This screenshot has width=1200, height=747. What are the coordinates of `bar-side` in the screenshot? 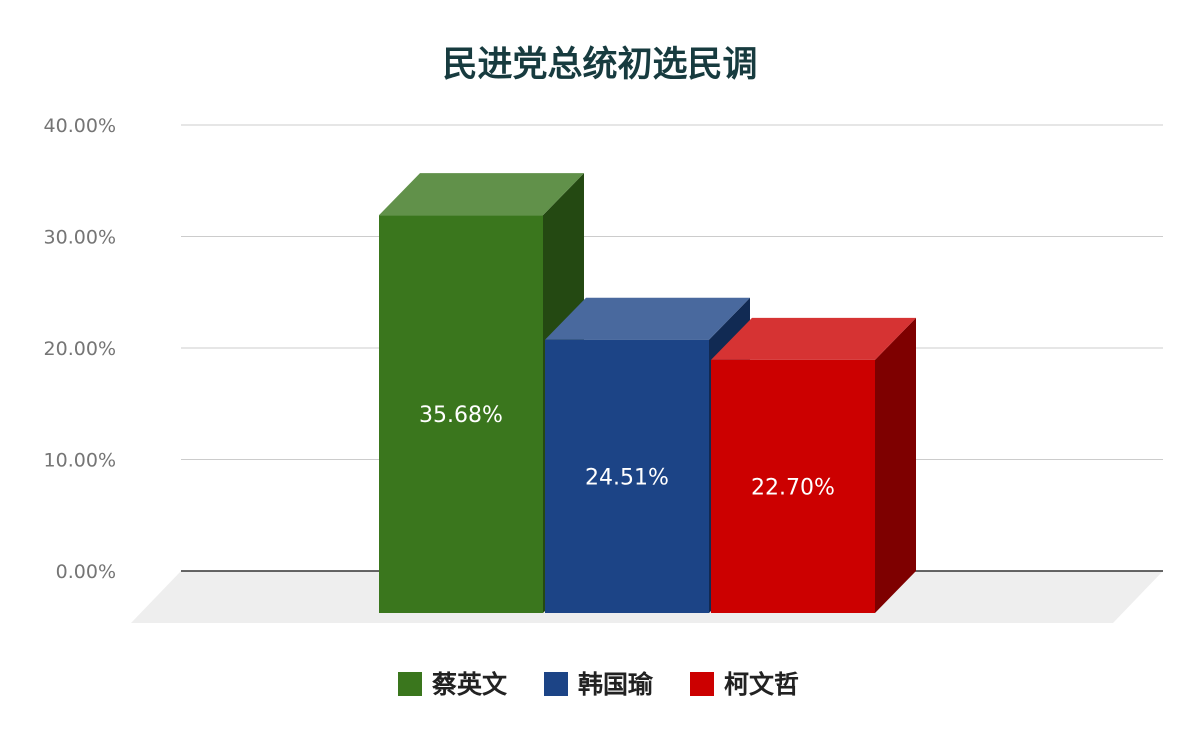 It's located at (895, 465).